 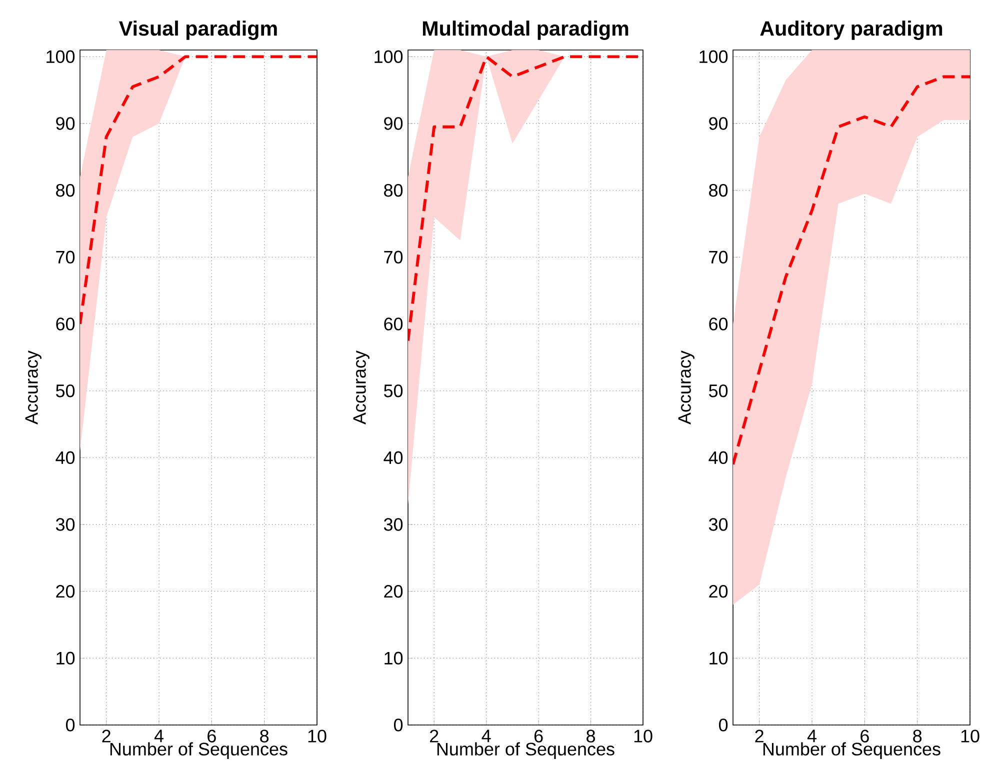 I want to click on chart-title: Multimodal paradigm, so click(x=525, y=30).